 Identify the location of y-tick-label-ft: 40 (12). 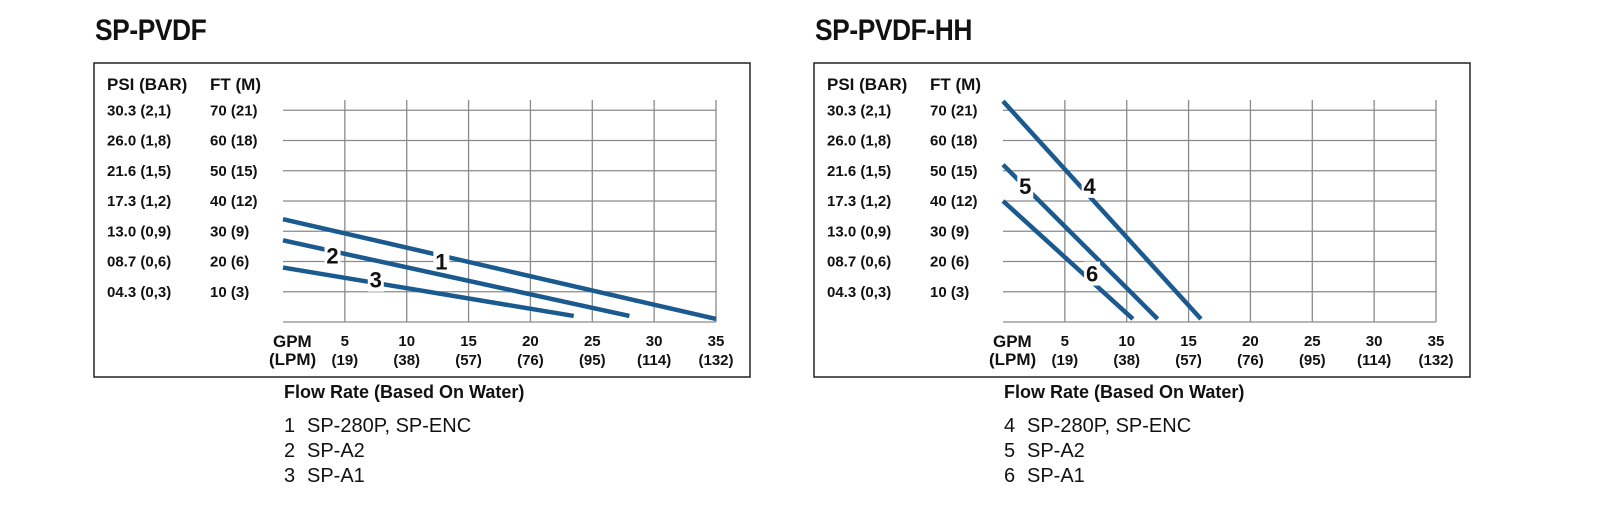
(954, 201).